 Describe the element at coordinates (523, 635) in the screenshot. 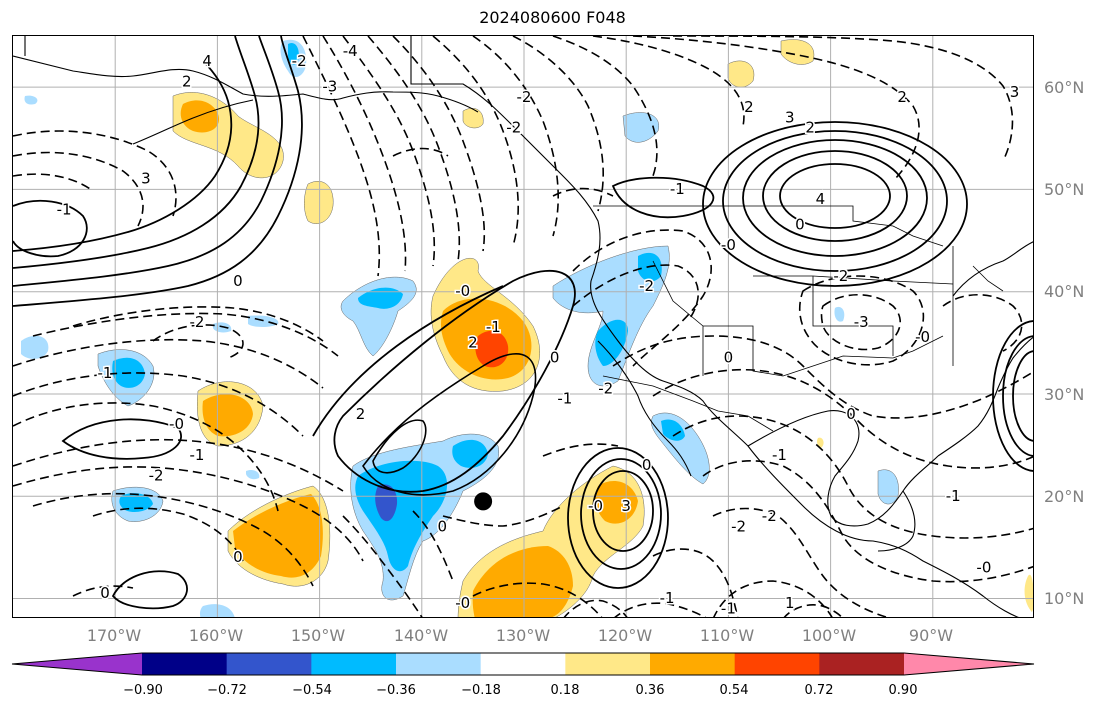

I see `lon-label-130w: 130°W` at that location.